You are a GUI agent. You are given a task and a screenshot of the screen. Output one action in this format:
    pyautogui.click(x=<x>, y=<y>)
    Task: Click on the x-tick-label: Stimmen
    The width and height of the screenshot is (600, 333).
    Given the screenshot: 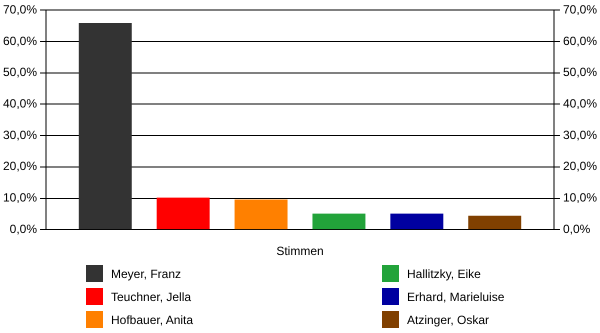 What is the action you would take?
    pyautogui.click(x=300, y=251)
    